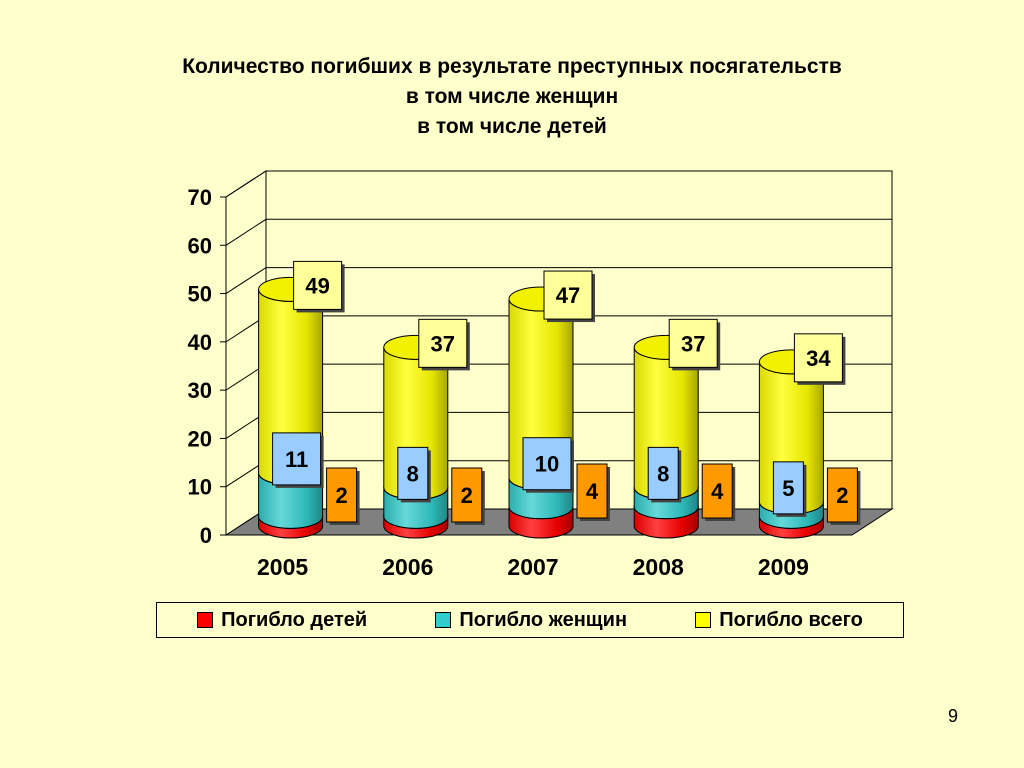 This screenshot has width=1024, height=768. I want to click on y-tick-label: 60, so click(200, 245).